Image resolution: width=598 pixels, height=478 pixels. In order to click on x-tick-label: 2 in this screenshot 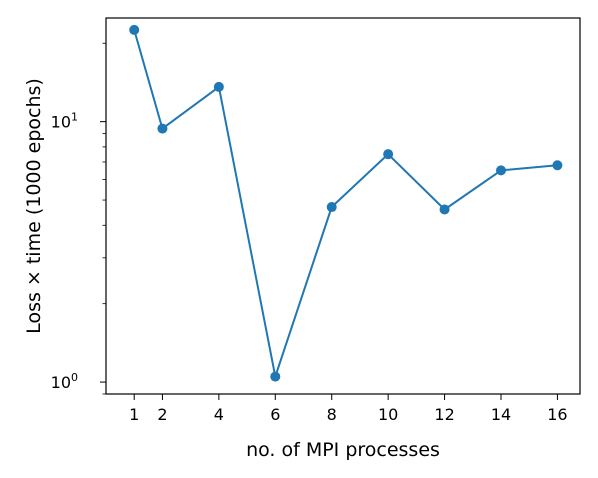, I will do `click(162, 414)`.